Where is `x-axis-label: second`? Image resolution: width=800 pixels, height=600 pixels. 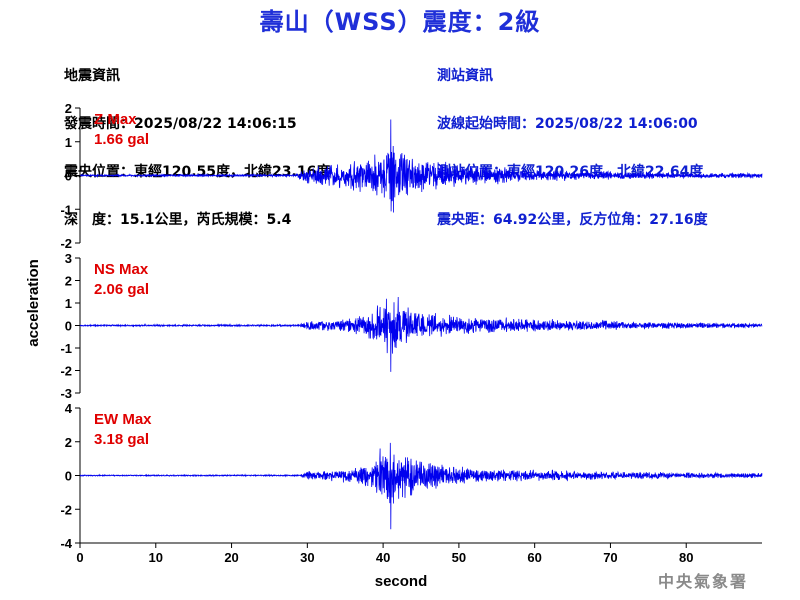
x-axis-label: second is located at coordinates (401, 581).